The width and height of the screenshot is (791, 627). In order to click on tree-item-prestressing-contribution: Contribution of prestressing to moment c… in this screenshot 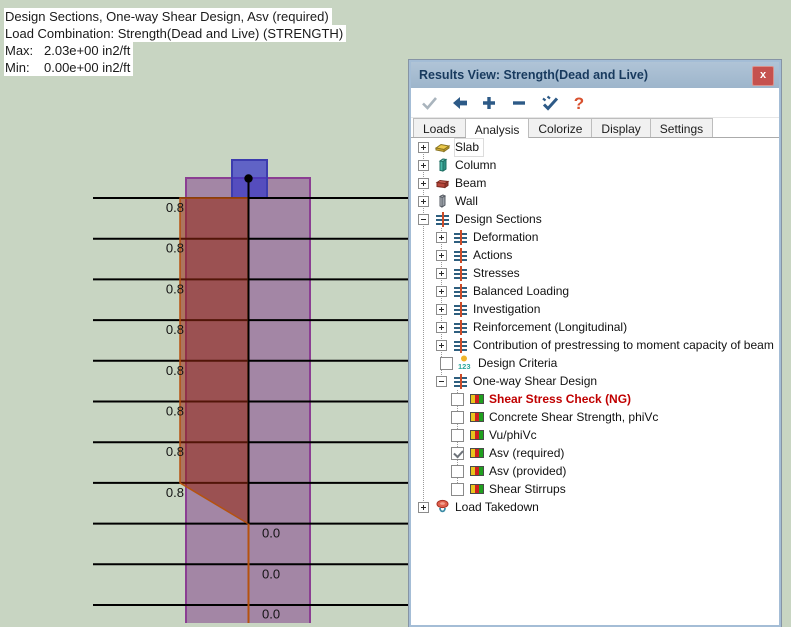, I will do `click(595, 345)`.